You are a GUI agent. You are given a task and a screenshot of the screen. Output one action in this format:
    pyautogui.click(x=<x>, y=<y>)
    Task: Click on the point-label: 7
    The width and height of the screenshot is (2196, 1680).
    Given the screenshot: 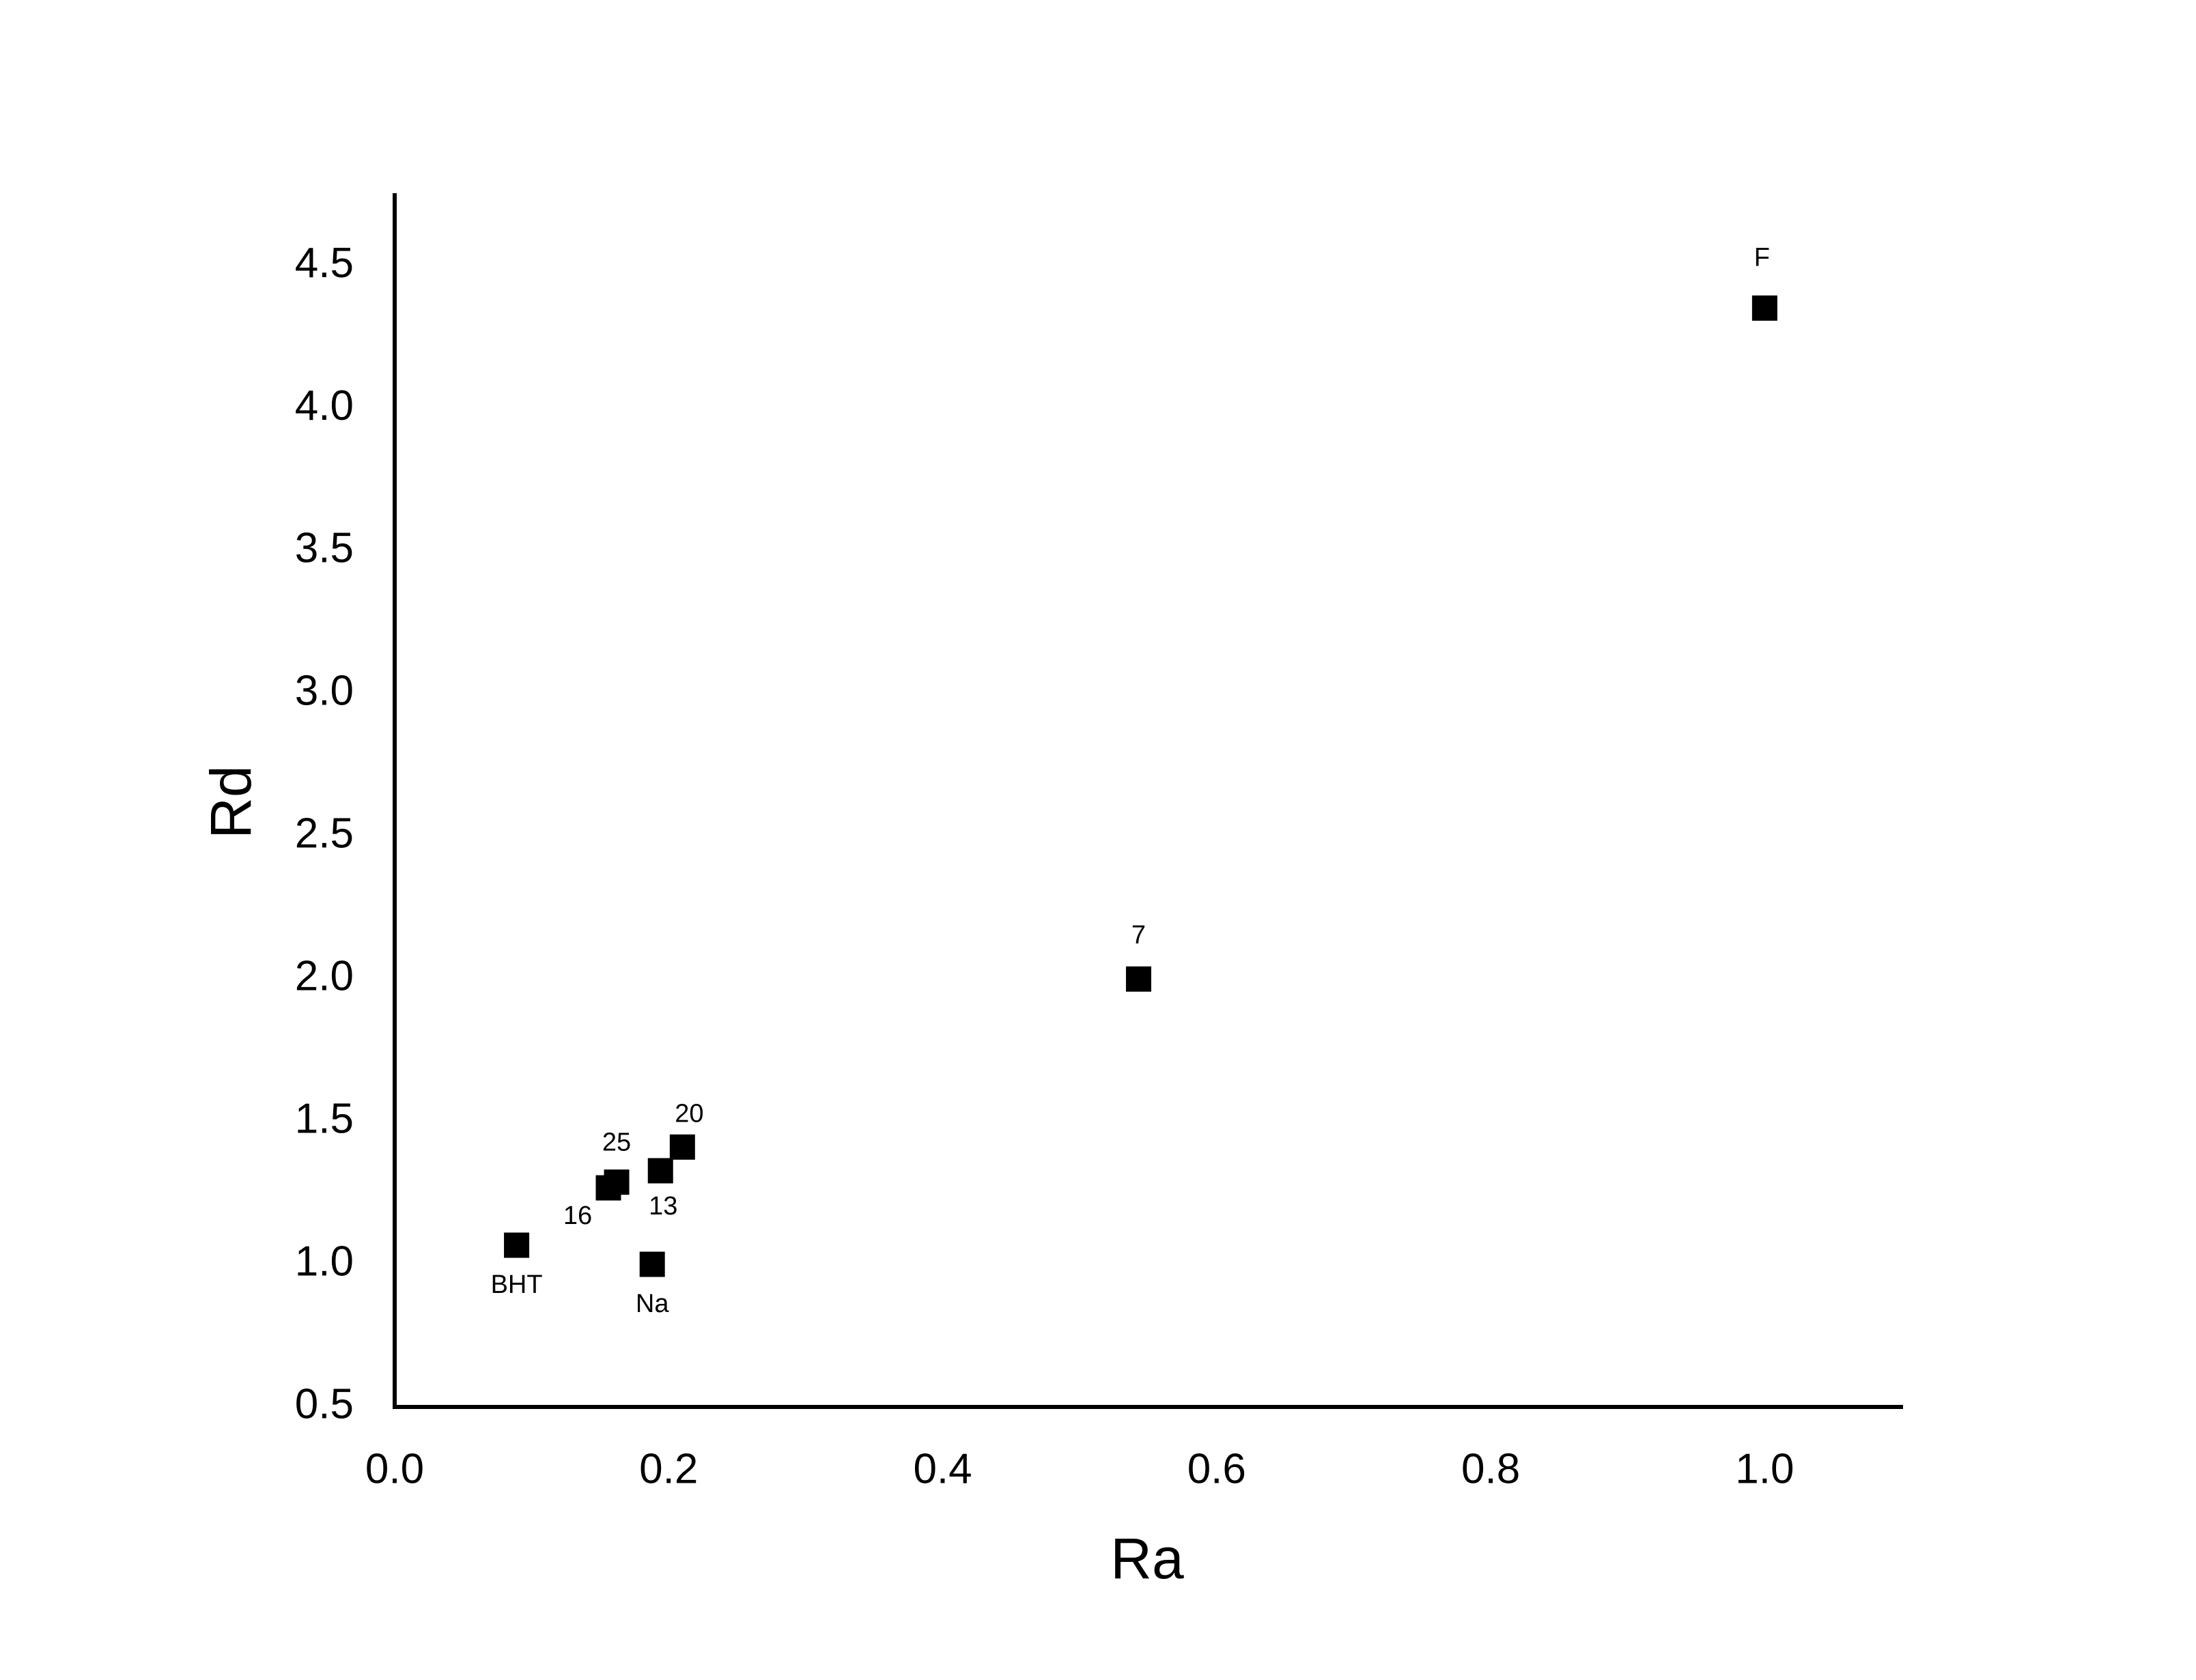 What is the action you would take?
    pyautogui.click(x=1139, y=935)
    